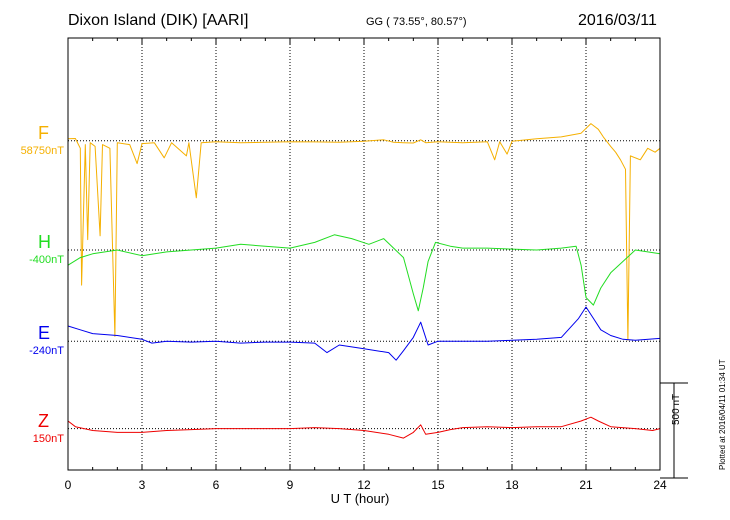 Image resolution: width=730 pixels, height=520 pixels. Describe the element at coordinates (617, 20) in the screenshot. I see `date-label: 2016/03/11` at that location.